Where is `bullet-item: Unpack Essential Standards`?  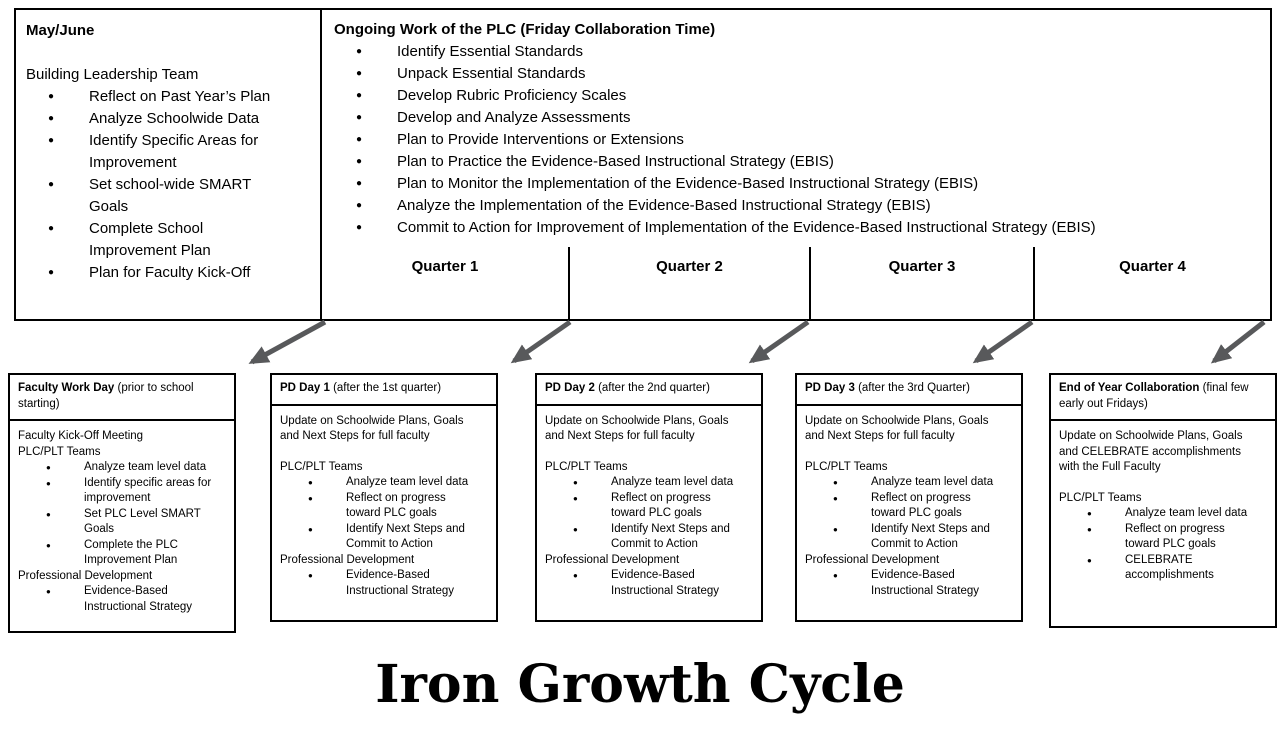 bullet-item: Unpack Essential Standards is located at coordinates (796, 74).